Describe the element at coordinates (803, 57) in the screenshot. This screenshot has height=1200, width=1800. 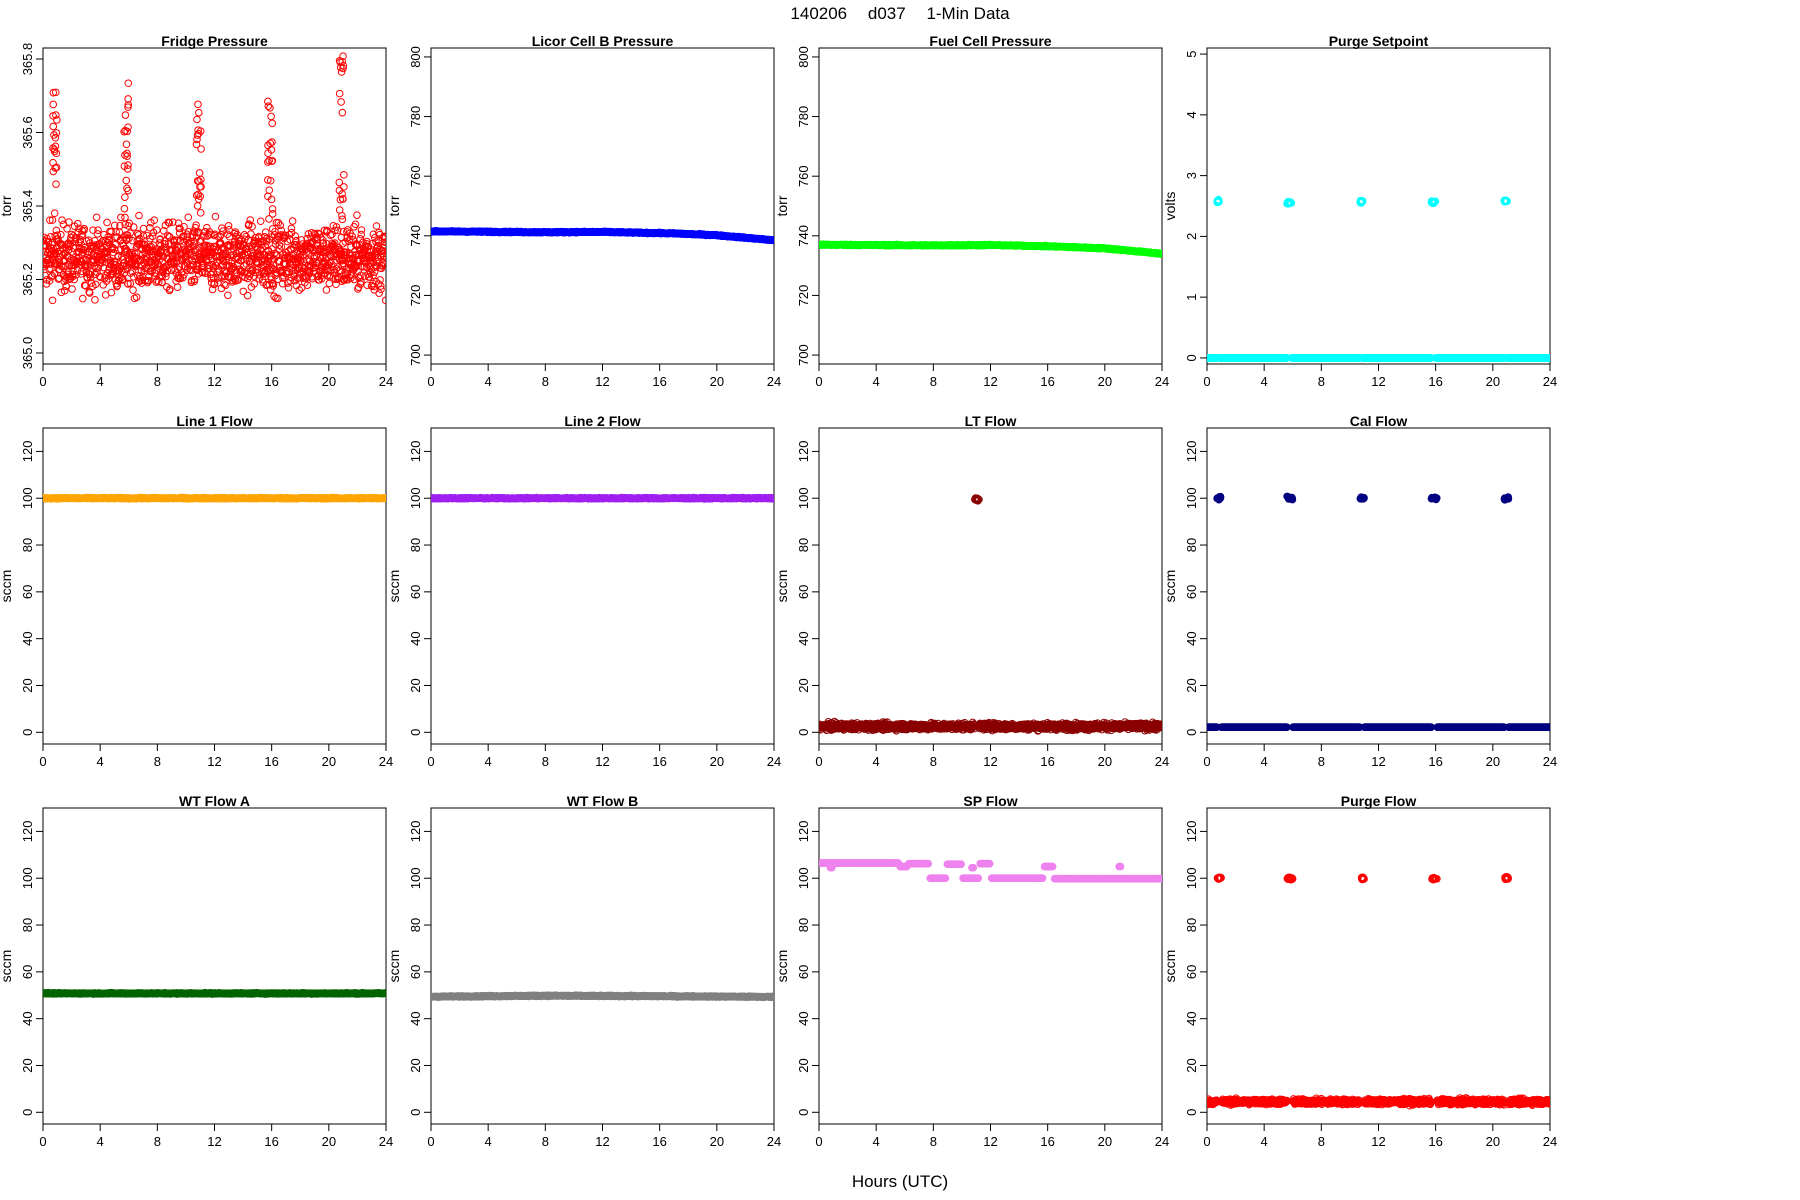
I see `y-tick-label: 800` at that location.